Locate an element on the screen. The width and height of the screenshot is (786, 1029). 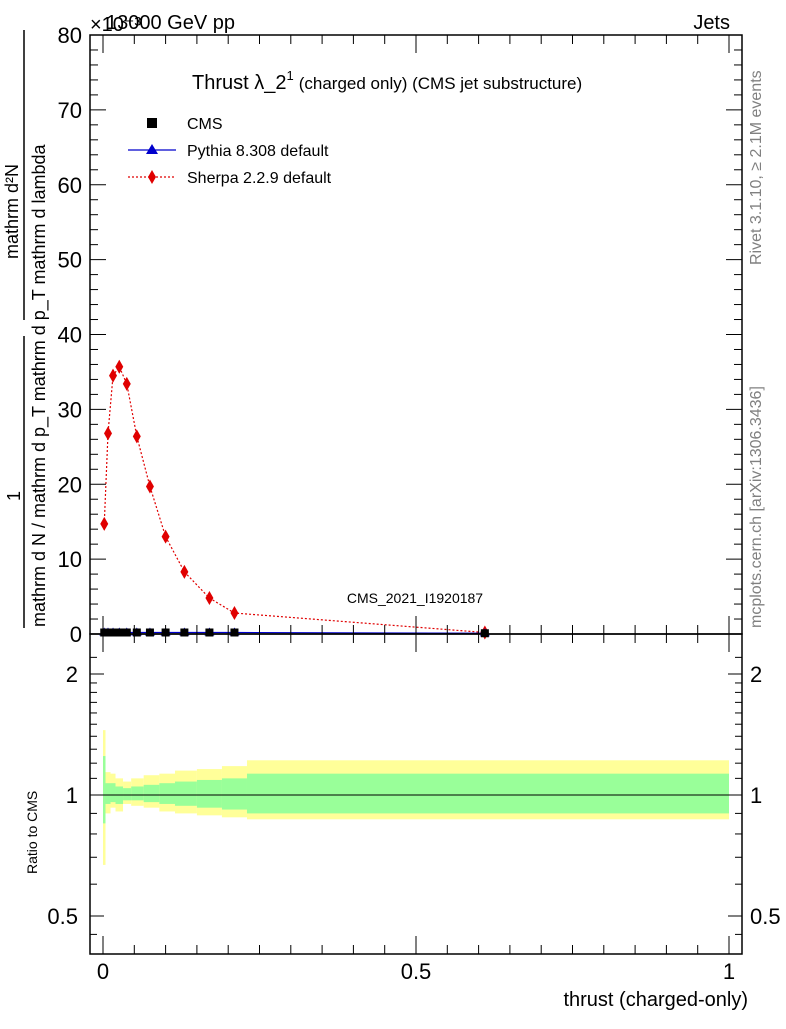
legend-sherpa-label: Sherpa 2.2.9 default is located at coordinates (259, 178).